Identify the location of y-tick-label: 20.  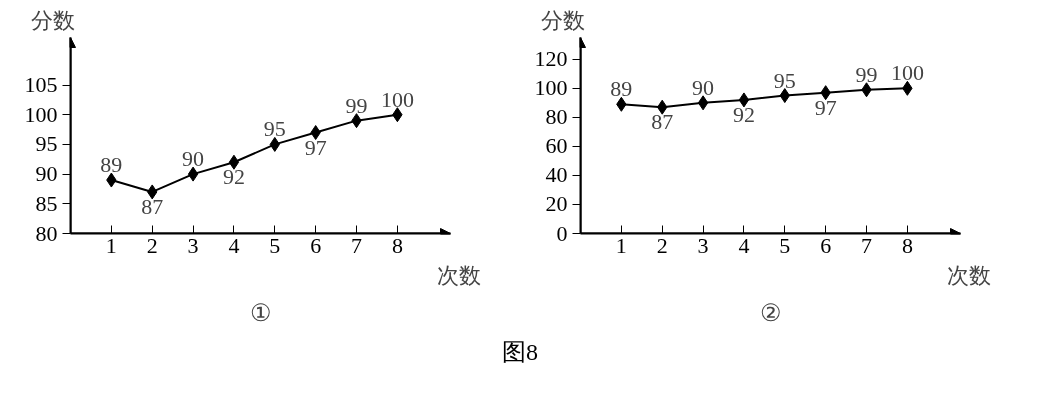
(556, 204).